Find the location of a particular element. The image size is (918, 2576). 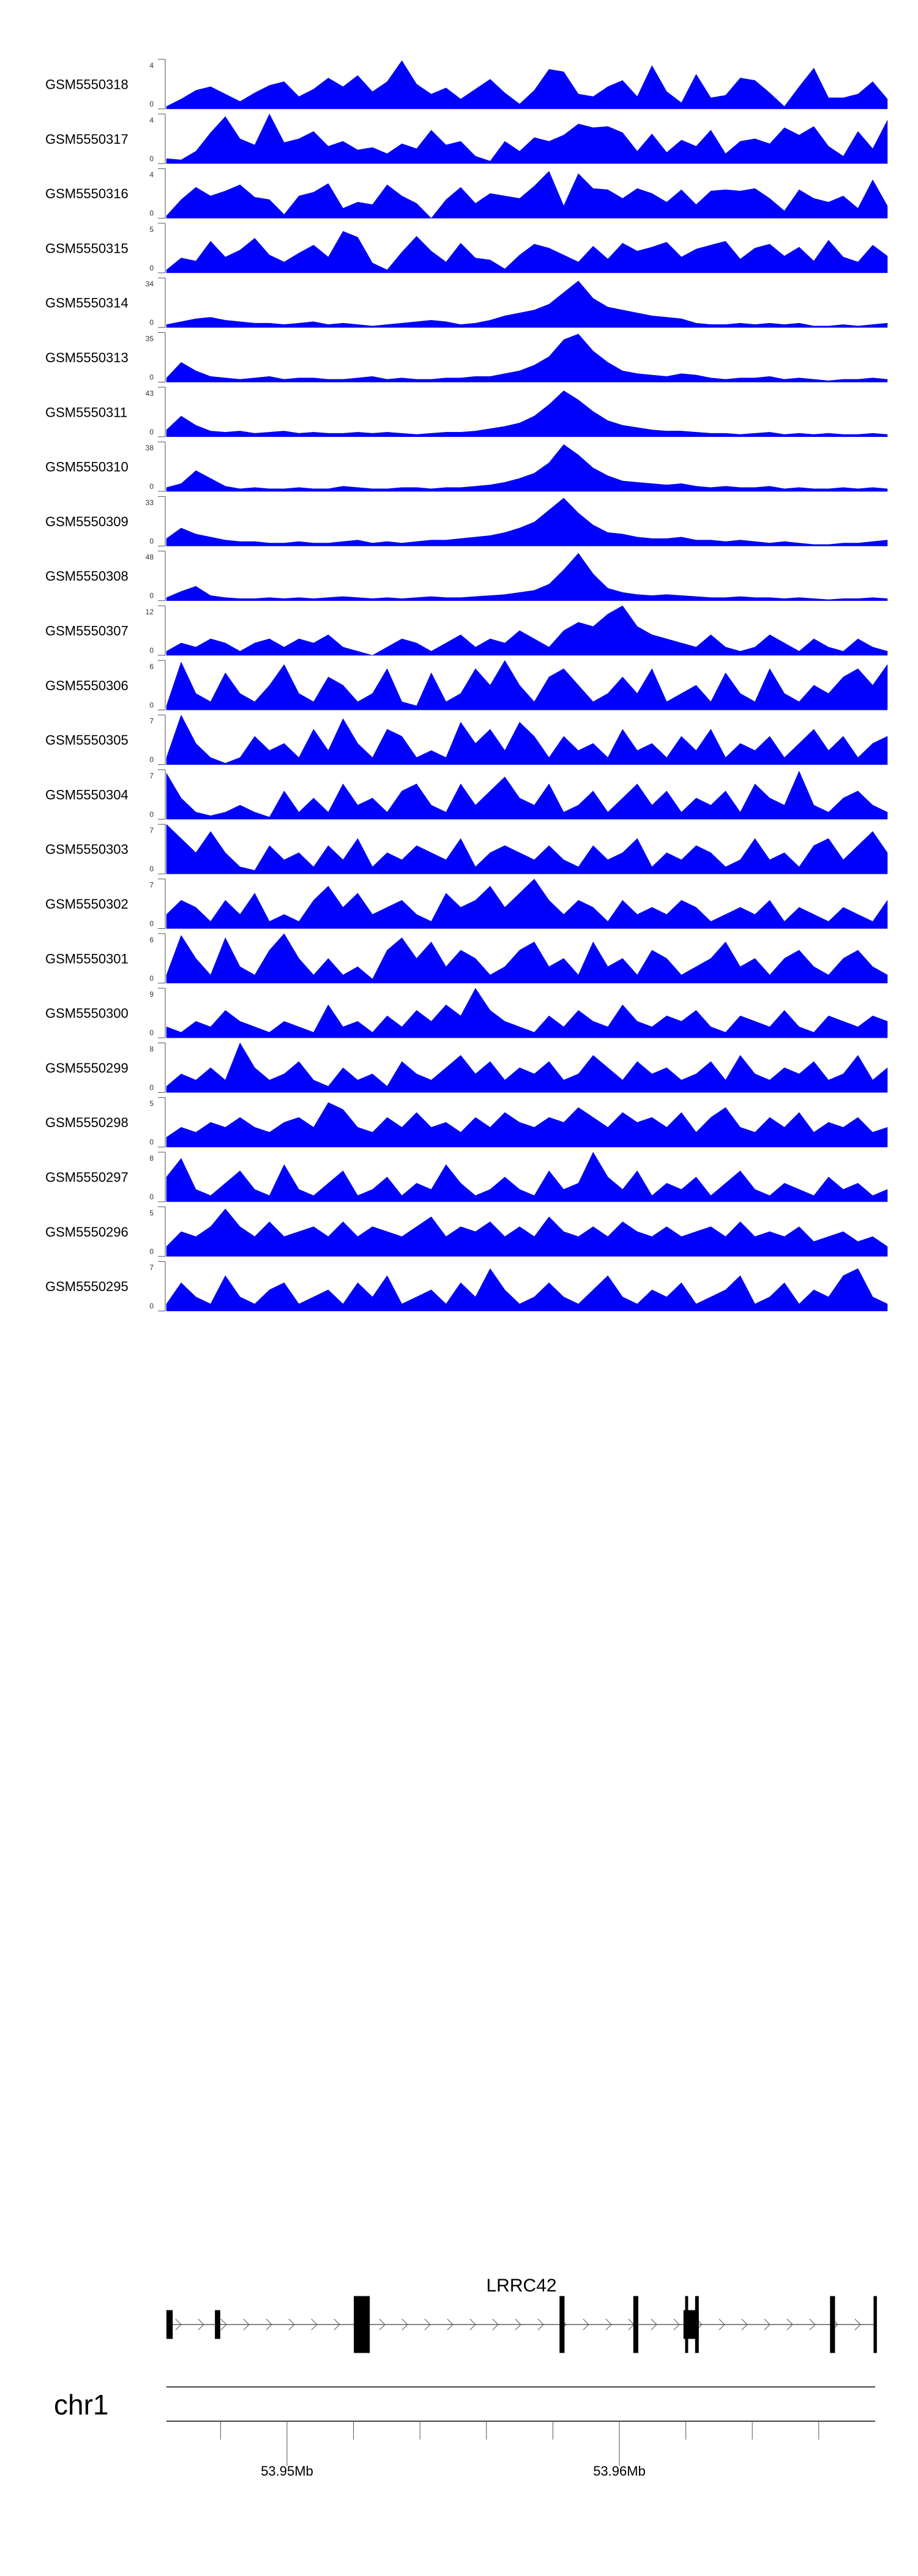

coverage-track: GSM5550308 48 0 is located at coordinates (466, 576).